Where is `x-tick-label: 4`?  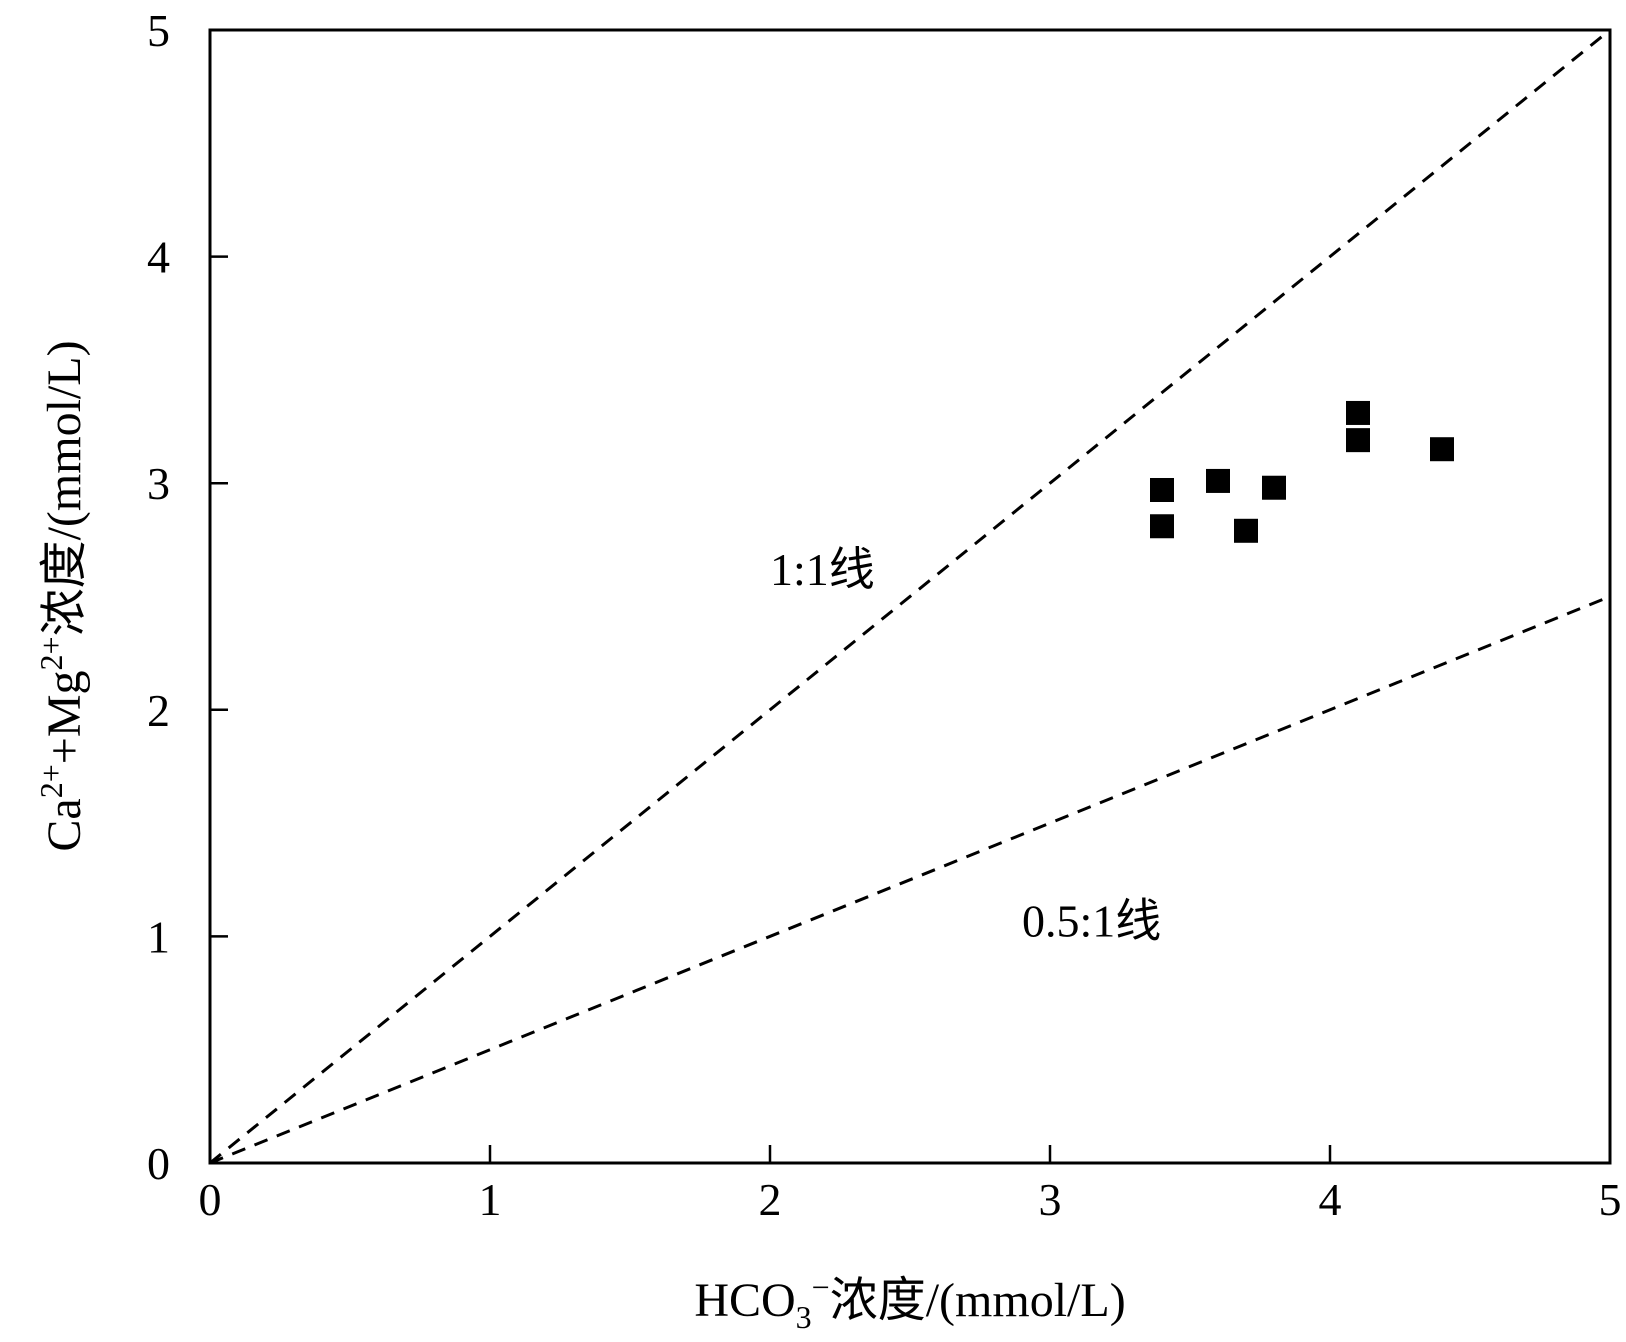 x-tick-label: 4 is located at coordinates (1330, 1199).